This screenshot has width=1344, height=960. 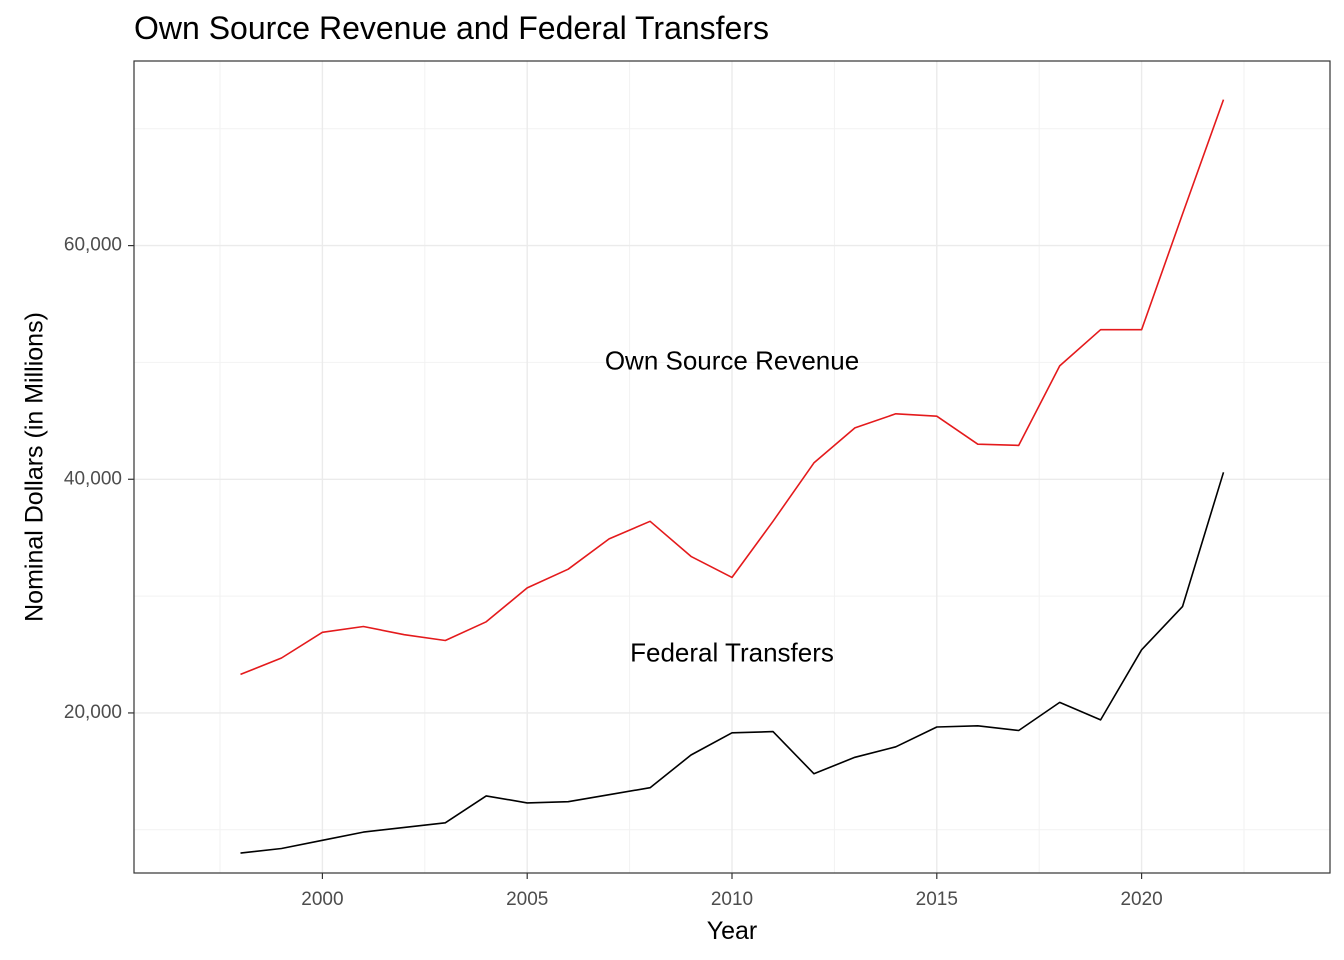 I want to click on x-axis: 2000 2005 2010 2015 2020, so click(x=732, y=891).